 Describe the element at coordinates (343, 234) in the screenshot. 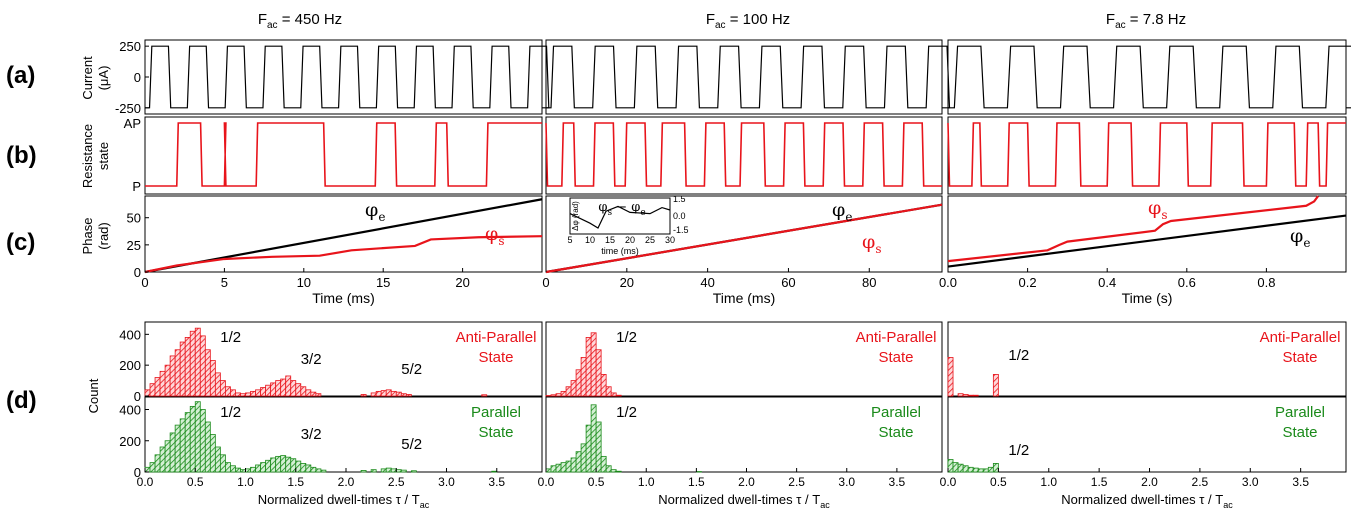

I see `panel-c-frame` at that location.